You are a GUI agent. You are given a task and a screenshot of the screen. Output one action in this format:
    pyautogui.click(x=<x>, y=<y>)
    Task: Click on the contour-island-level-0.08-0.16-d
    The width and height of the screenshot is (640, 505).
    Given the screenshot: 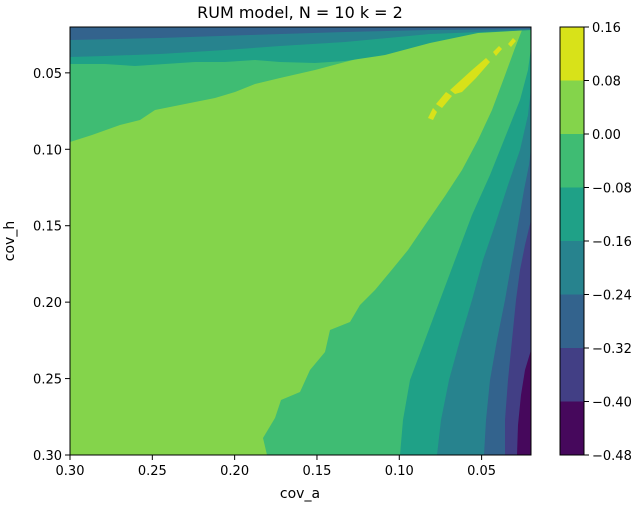 What is the action you would take?
    pyautogui.click(x=497, y=51)
    